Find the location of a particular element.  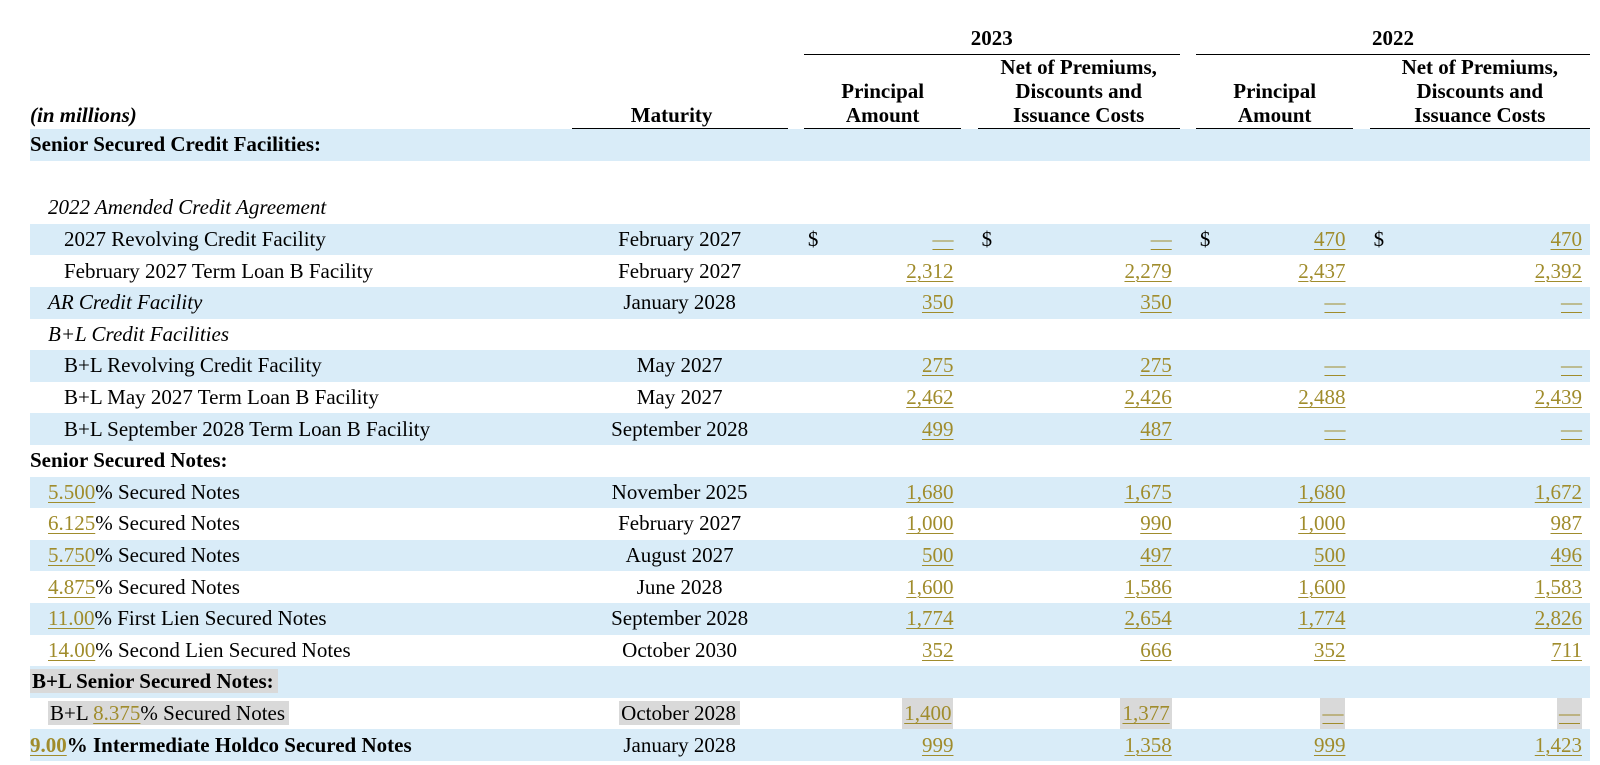

principal-2023-value: 1,400 is located at coordinates (928, 713).